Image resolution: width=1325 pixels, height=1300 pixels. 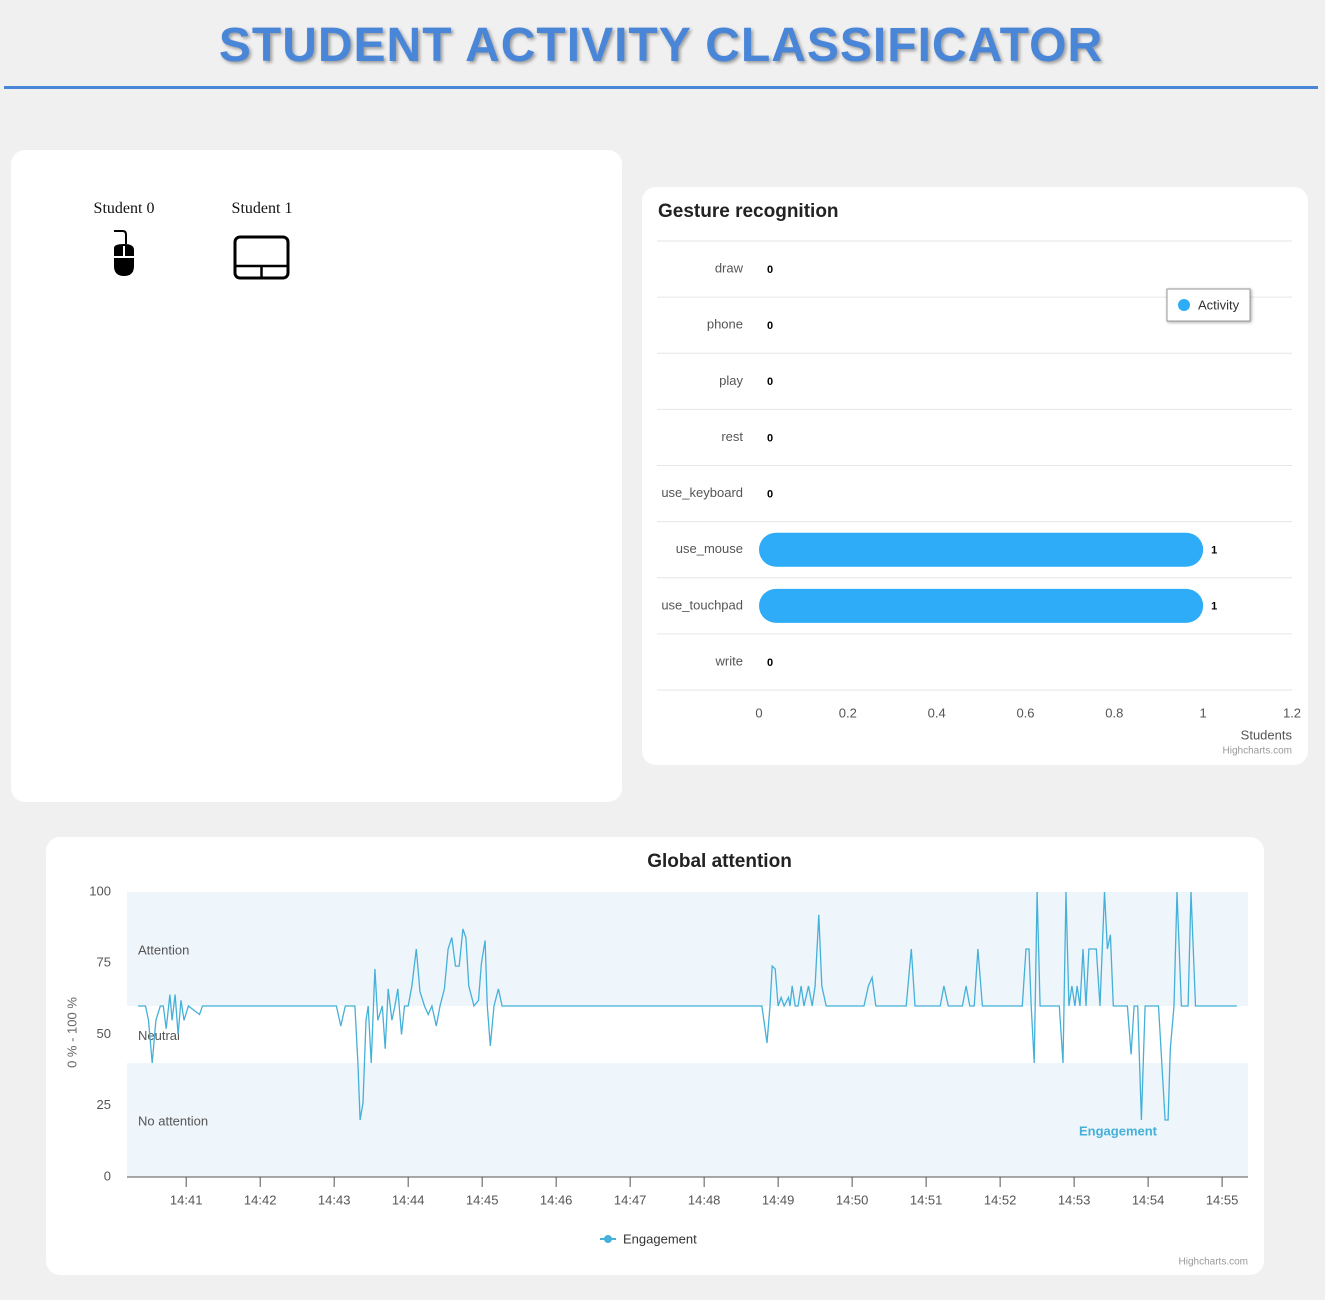 What do you see at coordinates (104, 1104) in the screenshot?
I see `y-tick-label: 25` at bounding box center [104, 1104].